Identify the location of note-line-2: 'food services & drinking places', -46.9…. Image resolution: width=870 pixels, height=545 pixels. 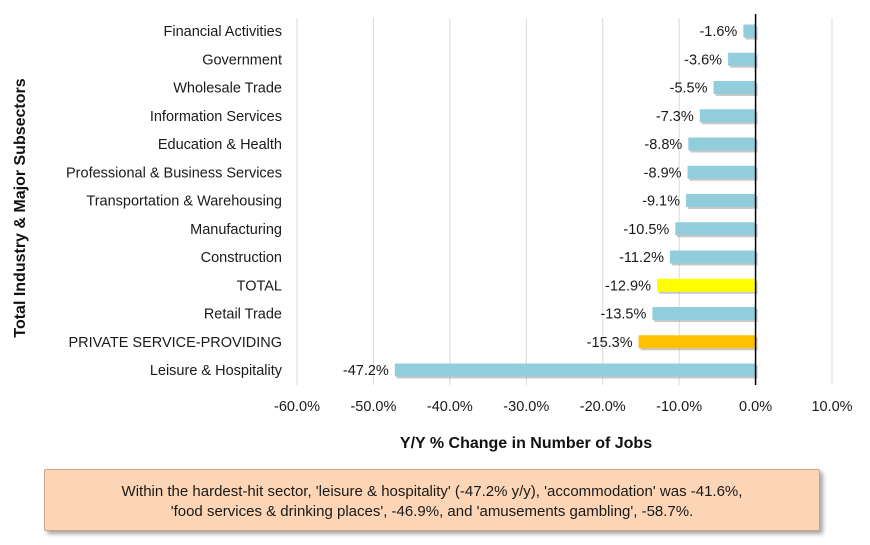
(432, 511).